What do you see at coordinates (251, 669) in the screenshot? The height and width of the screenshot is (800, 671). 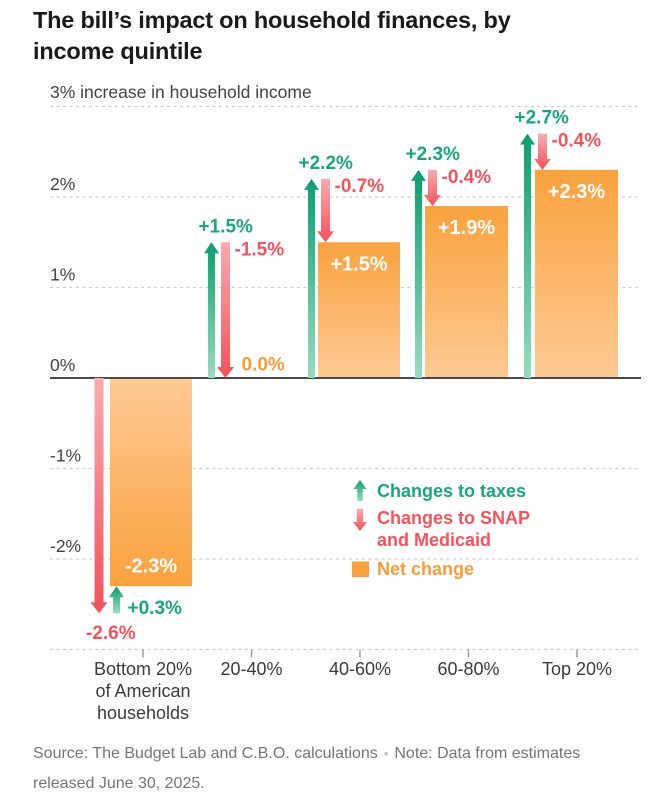 I see `category-label: 20-40%` at bounding box center [251, 669].